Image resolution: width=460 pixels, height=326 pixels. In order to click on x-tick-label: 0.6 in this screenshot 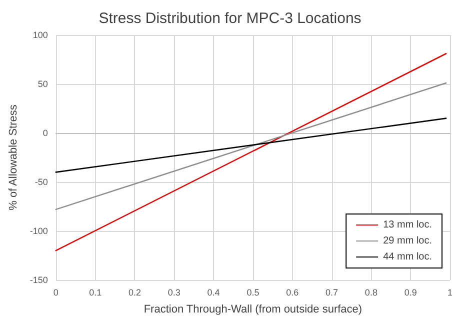, I will do `click(292, 293)`.